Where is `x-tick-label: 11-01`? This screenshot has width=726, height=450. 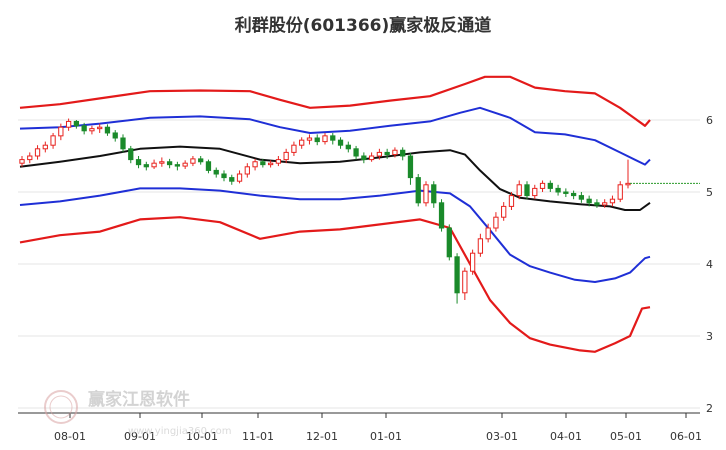
x-tick-label: 11-01 is located at coordinates (258, 436).